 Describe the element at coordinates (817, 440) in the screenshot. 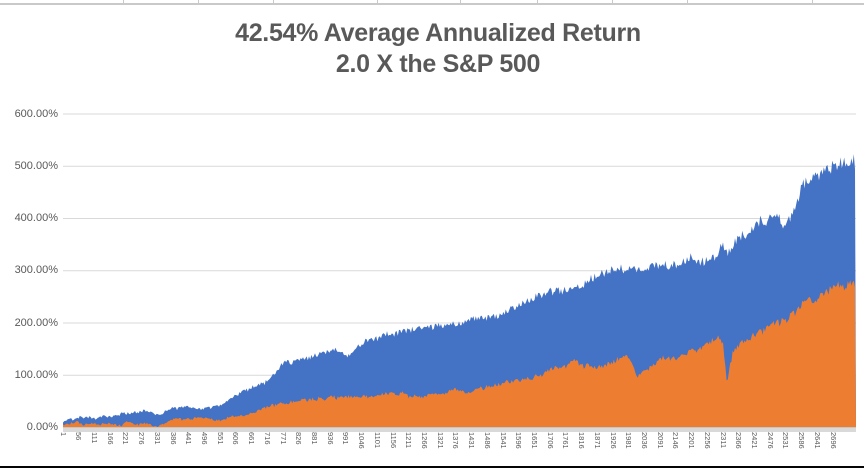

I see `x-axis-label: 2641` at that location.